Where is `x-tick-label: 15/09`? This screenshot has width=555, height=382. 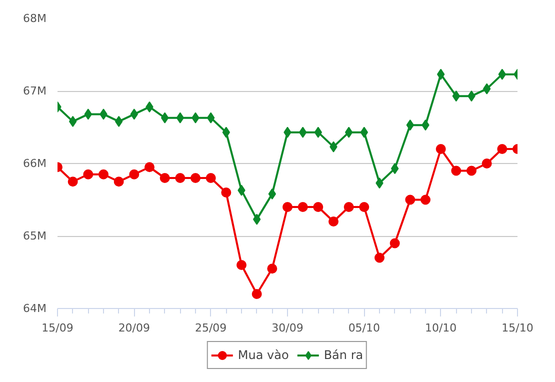 x-tick-label: 15/09 is located at coordinates (58, 328).